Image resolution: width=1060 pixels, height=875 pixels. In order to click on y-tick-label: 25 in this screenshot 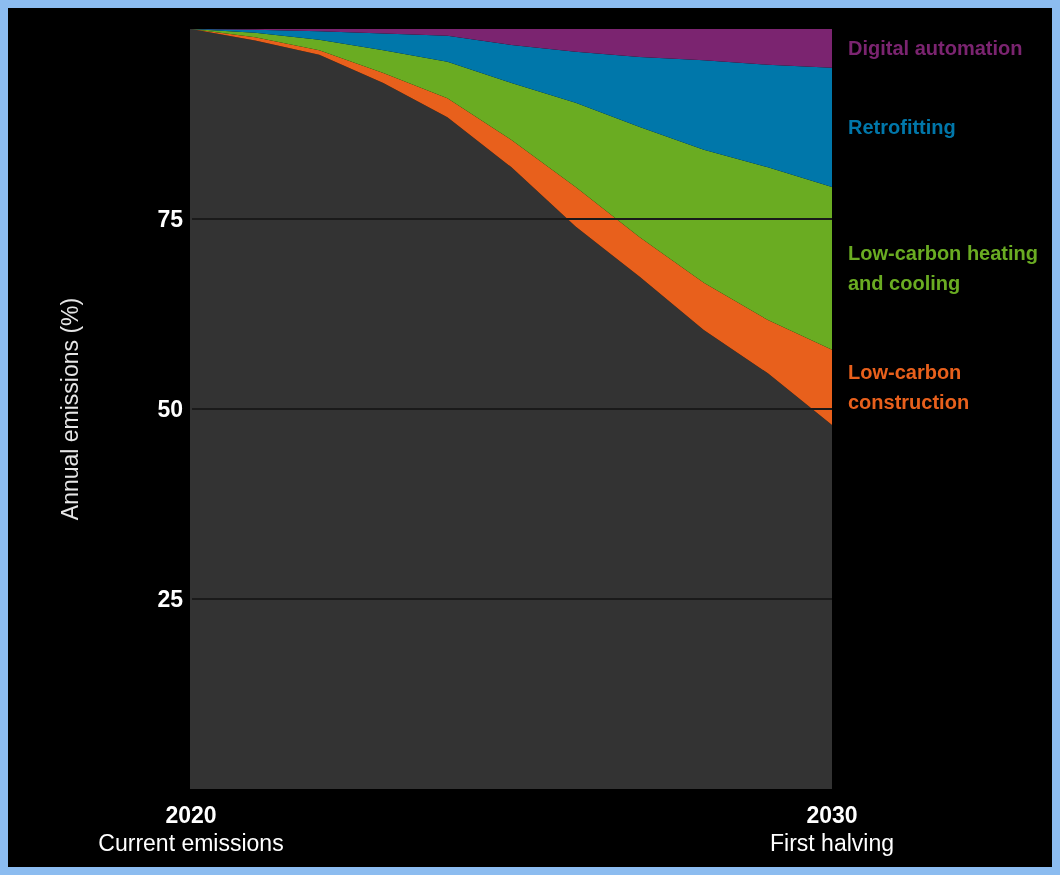, I will do `click(170, 599)`.